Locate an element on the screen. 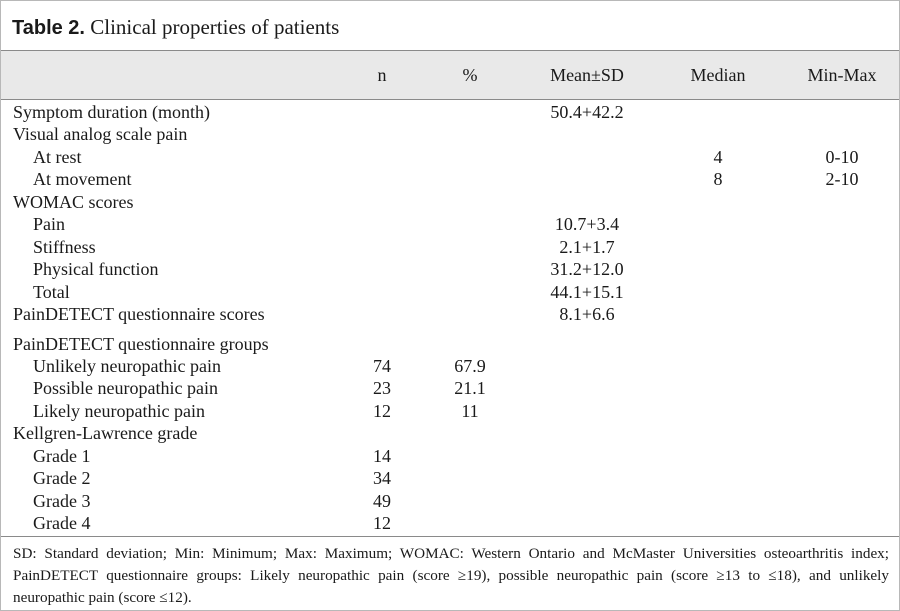 The height and width of the screenshot is (611, 900). cell: 23 is located at coordinates (382, 388).